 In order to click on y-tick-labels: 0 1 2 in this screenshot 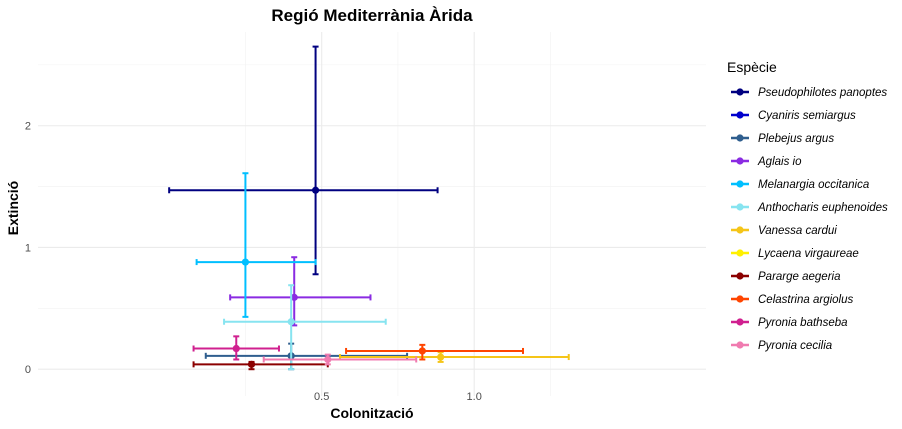, I will do `click(28, 248)`.